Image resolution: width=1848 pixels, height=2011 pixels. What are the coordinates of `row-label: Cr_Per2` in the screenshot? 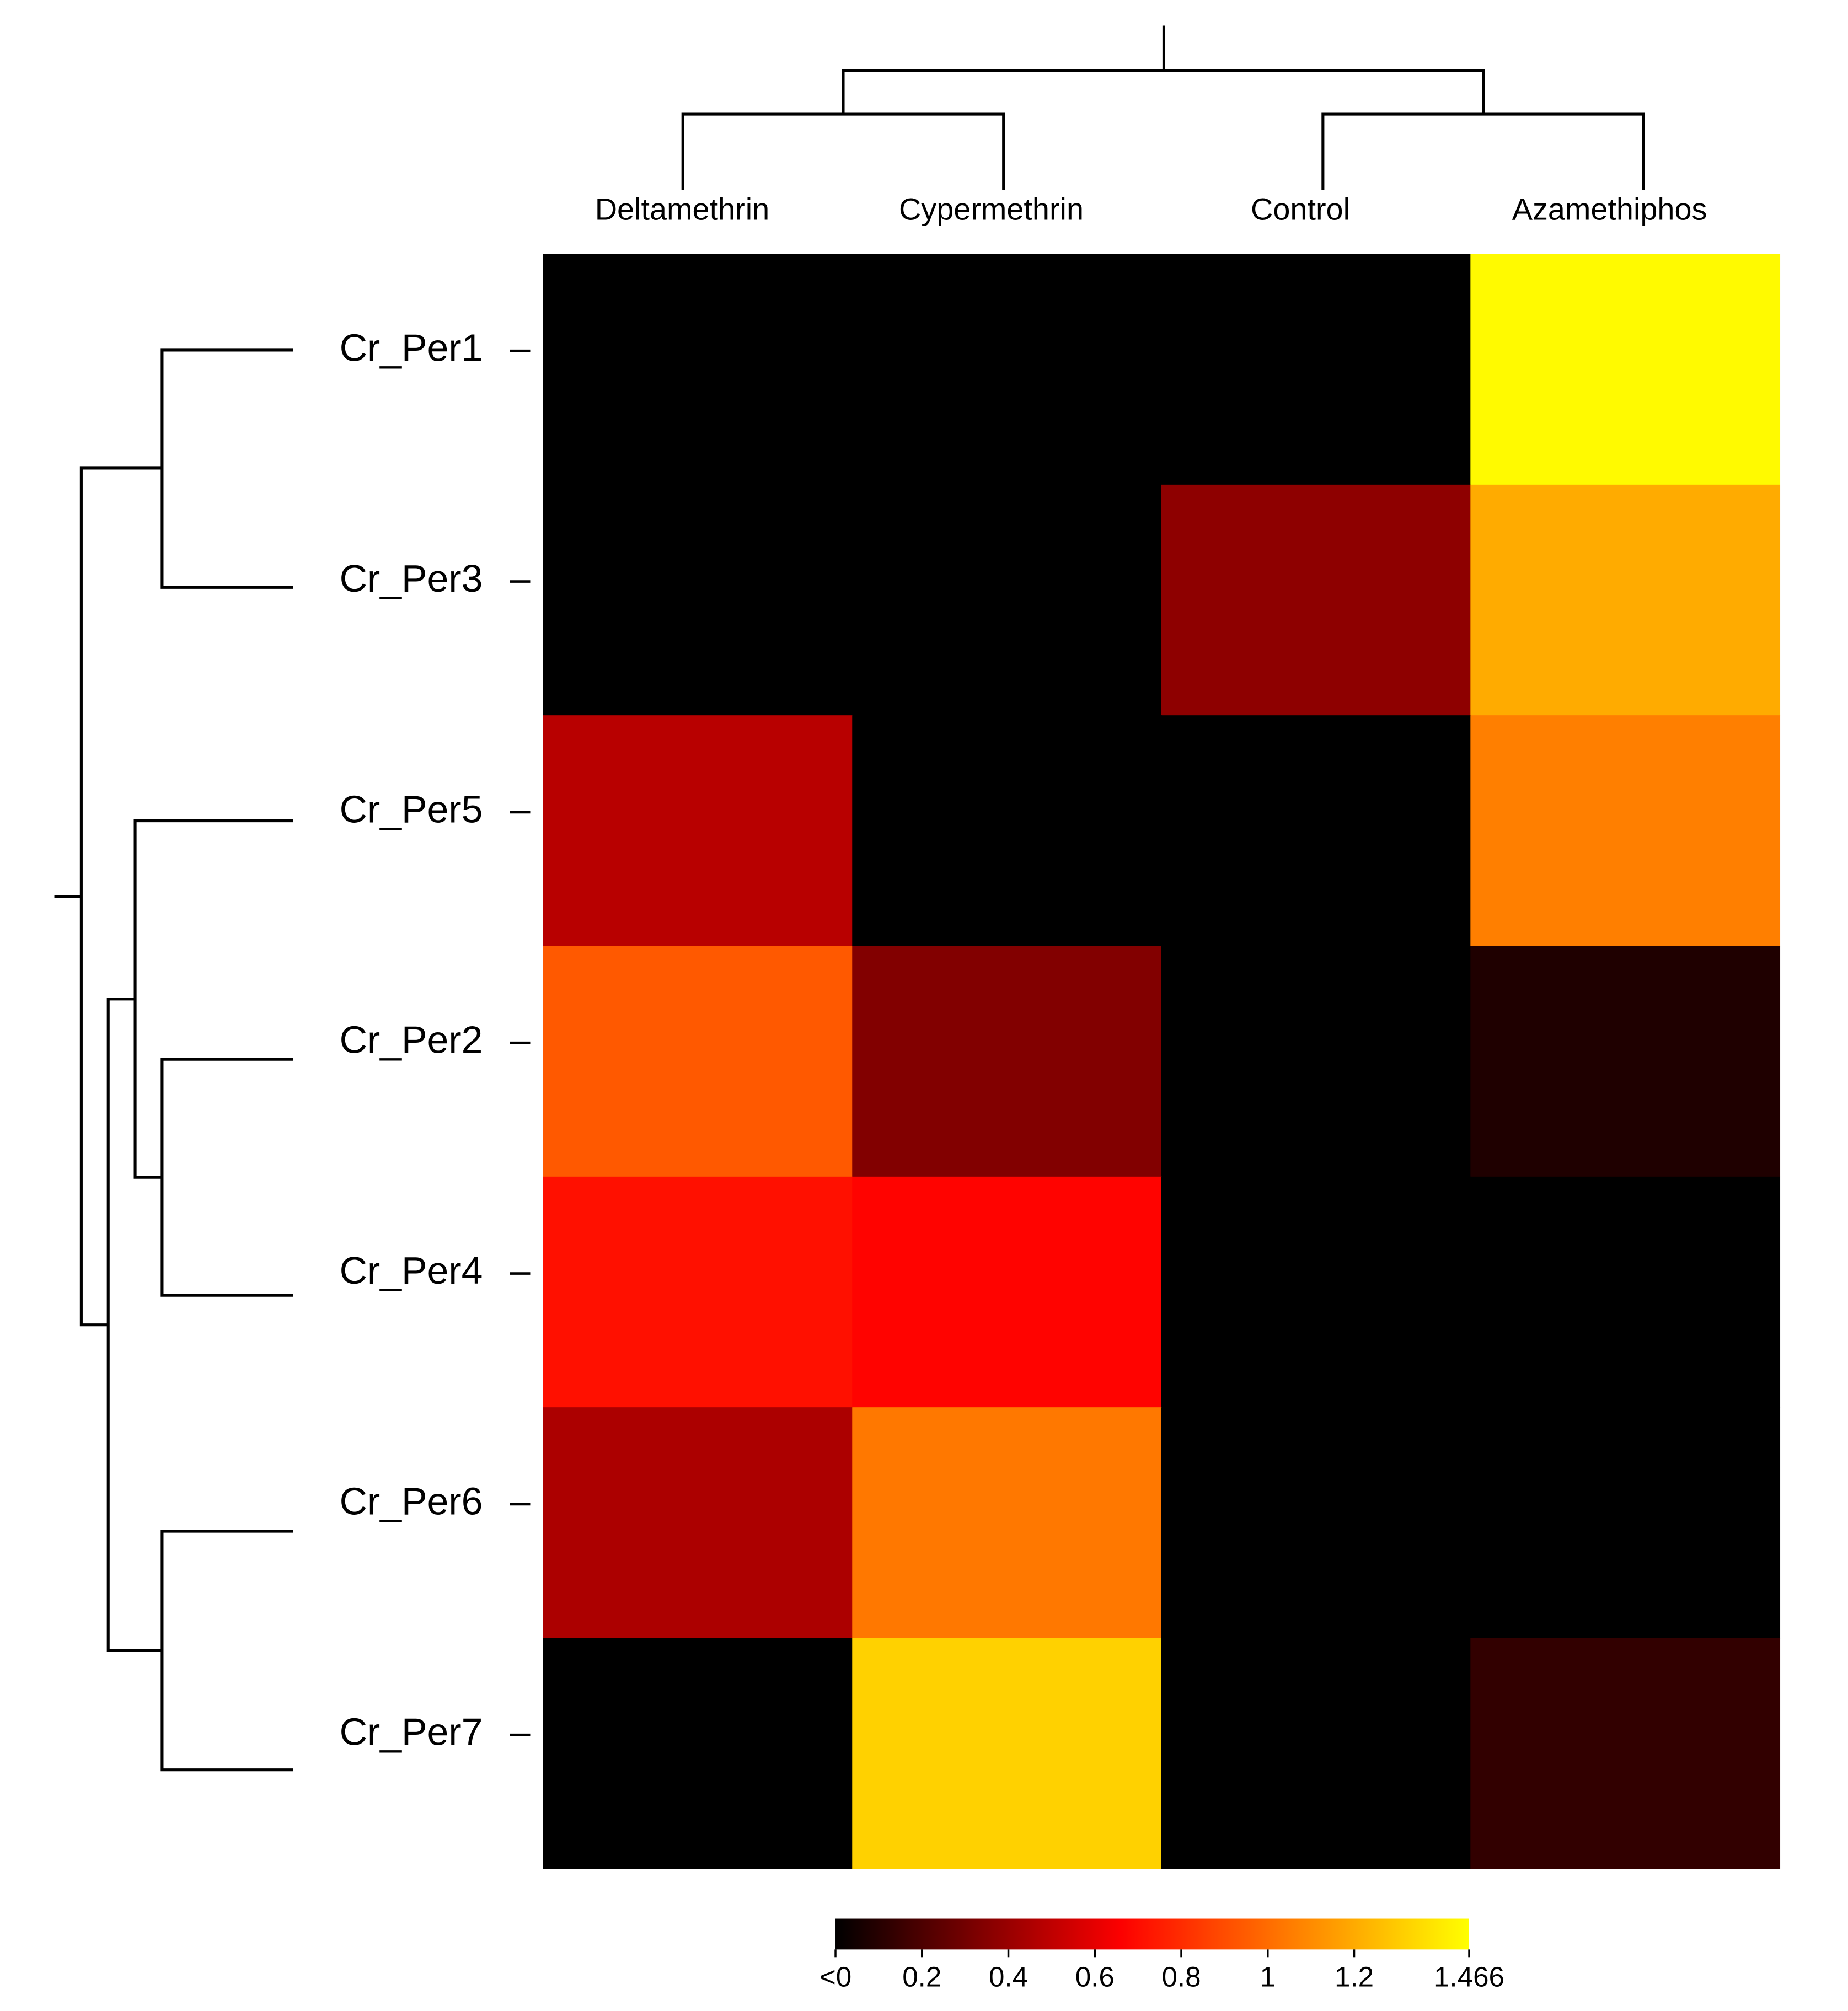 It's located at (411, 1039).